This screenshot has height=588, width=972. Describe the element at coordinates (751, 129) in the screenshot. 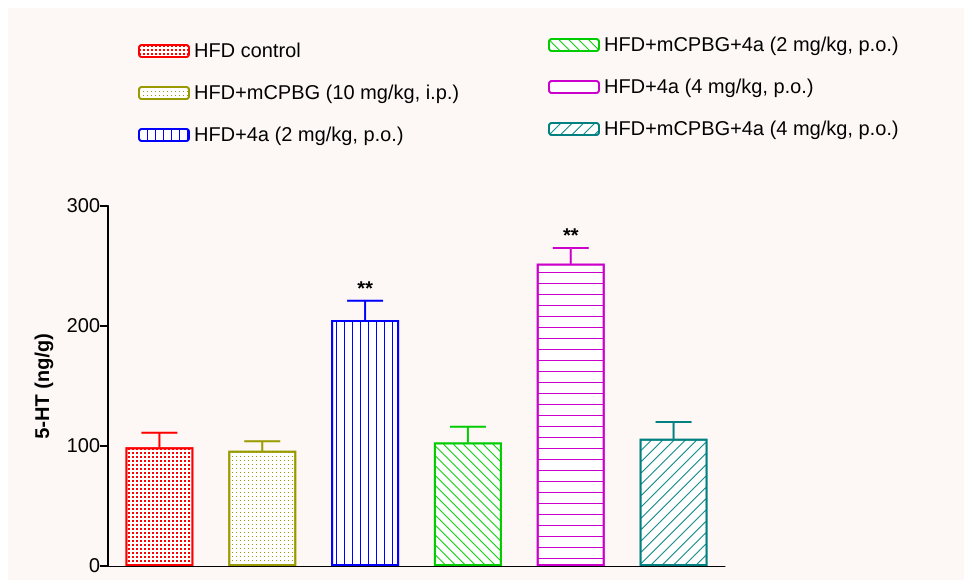

I see `legend-label: HFD+mCPBG+4a (4 mg/kg, p.o.)` at that location.